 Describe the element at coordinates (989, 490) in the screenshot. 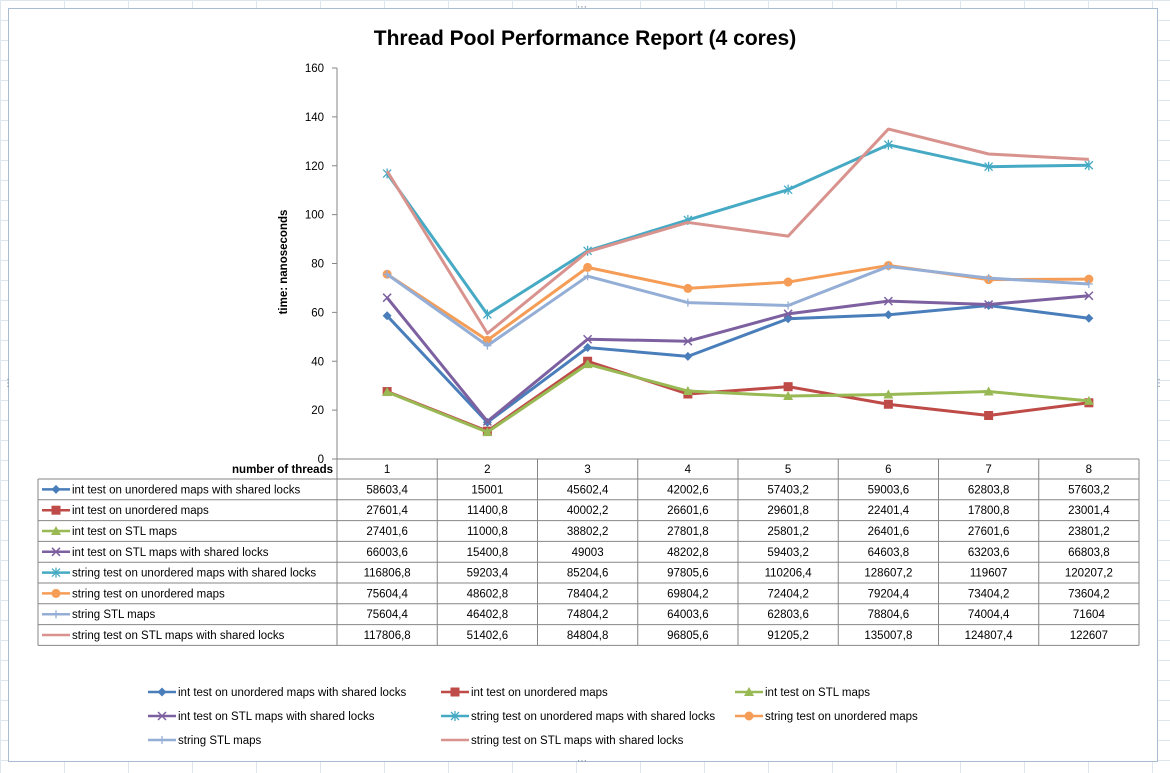

I see `data-label: 62803,8` at that location.